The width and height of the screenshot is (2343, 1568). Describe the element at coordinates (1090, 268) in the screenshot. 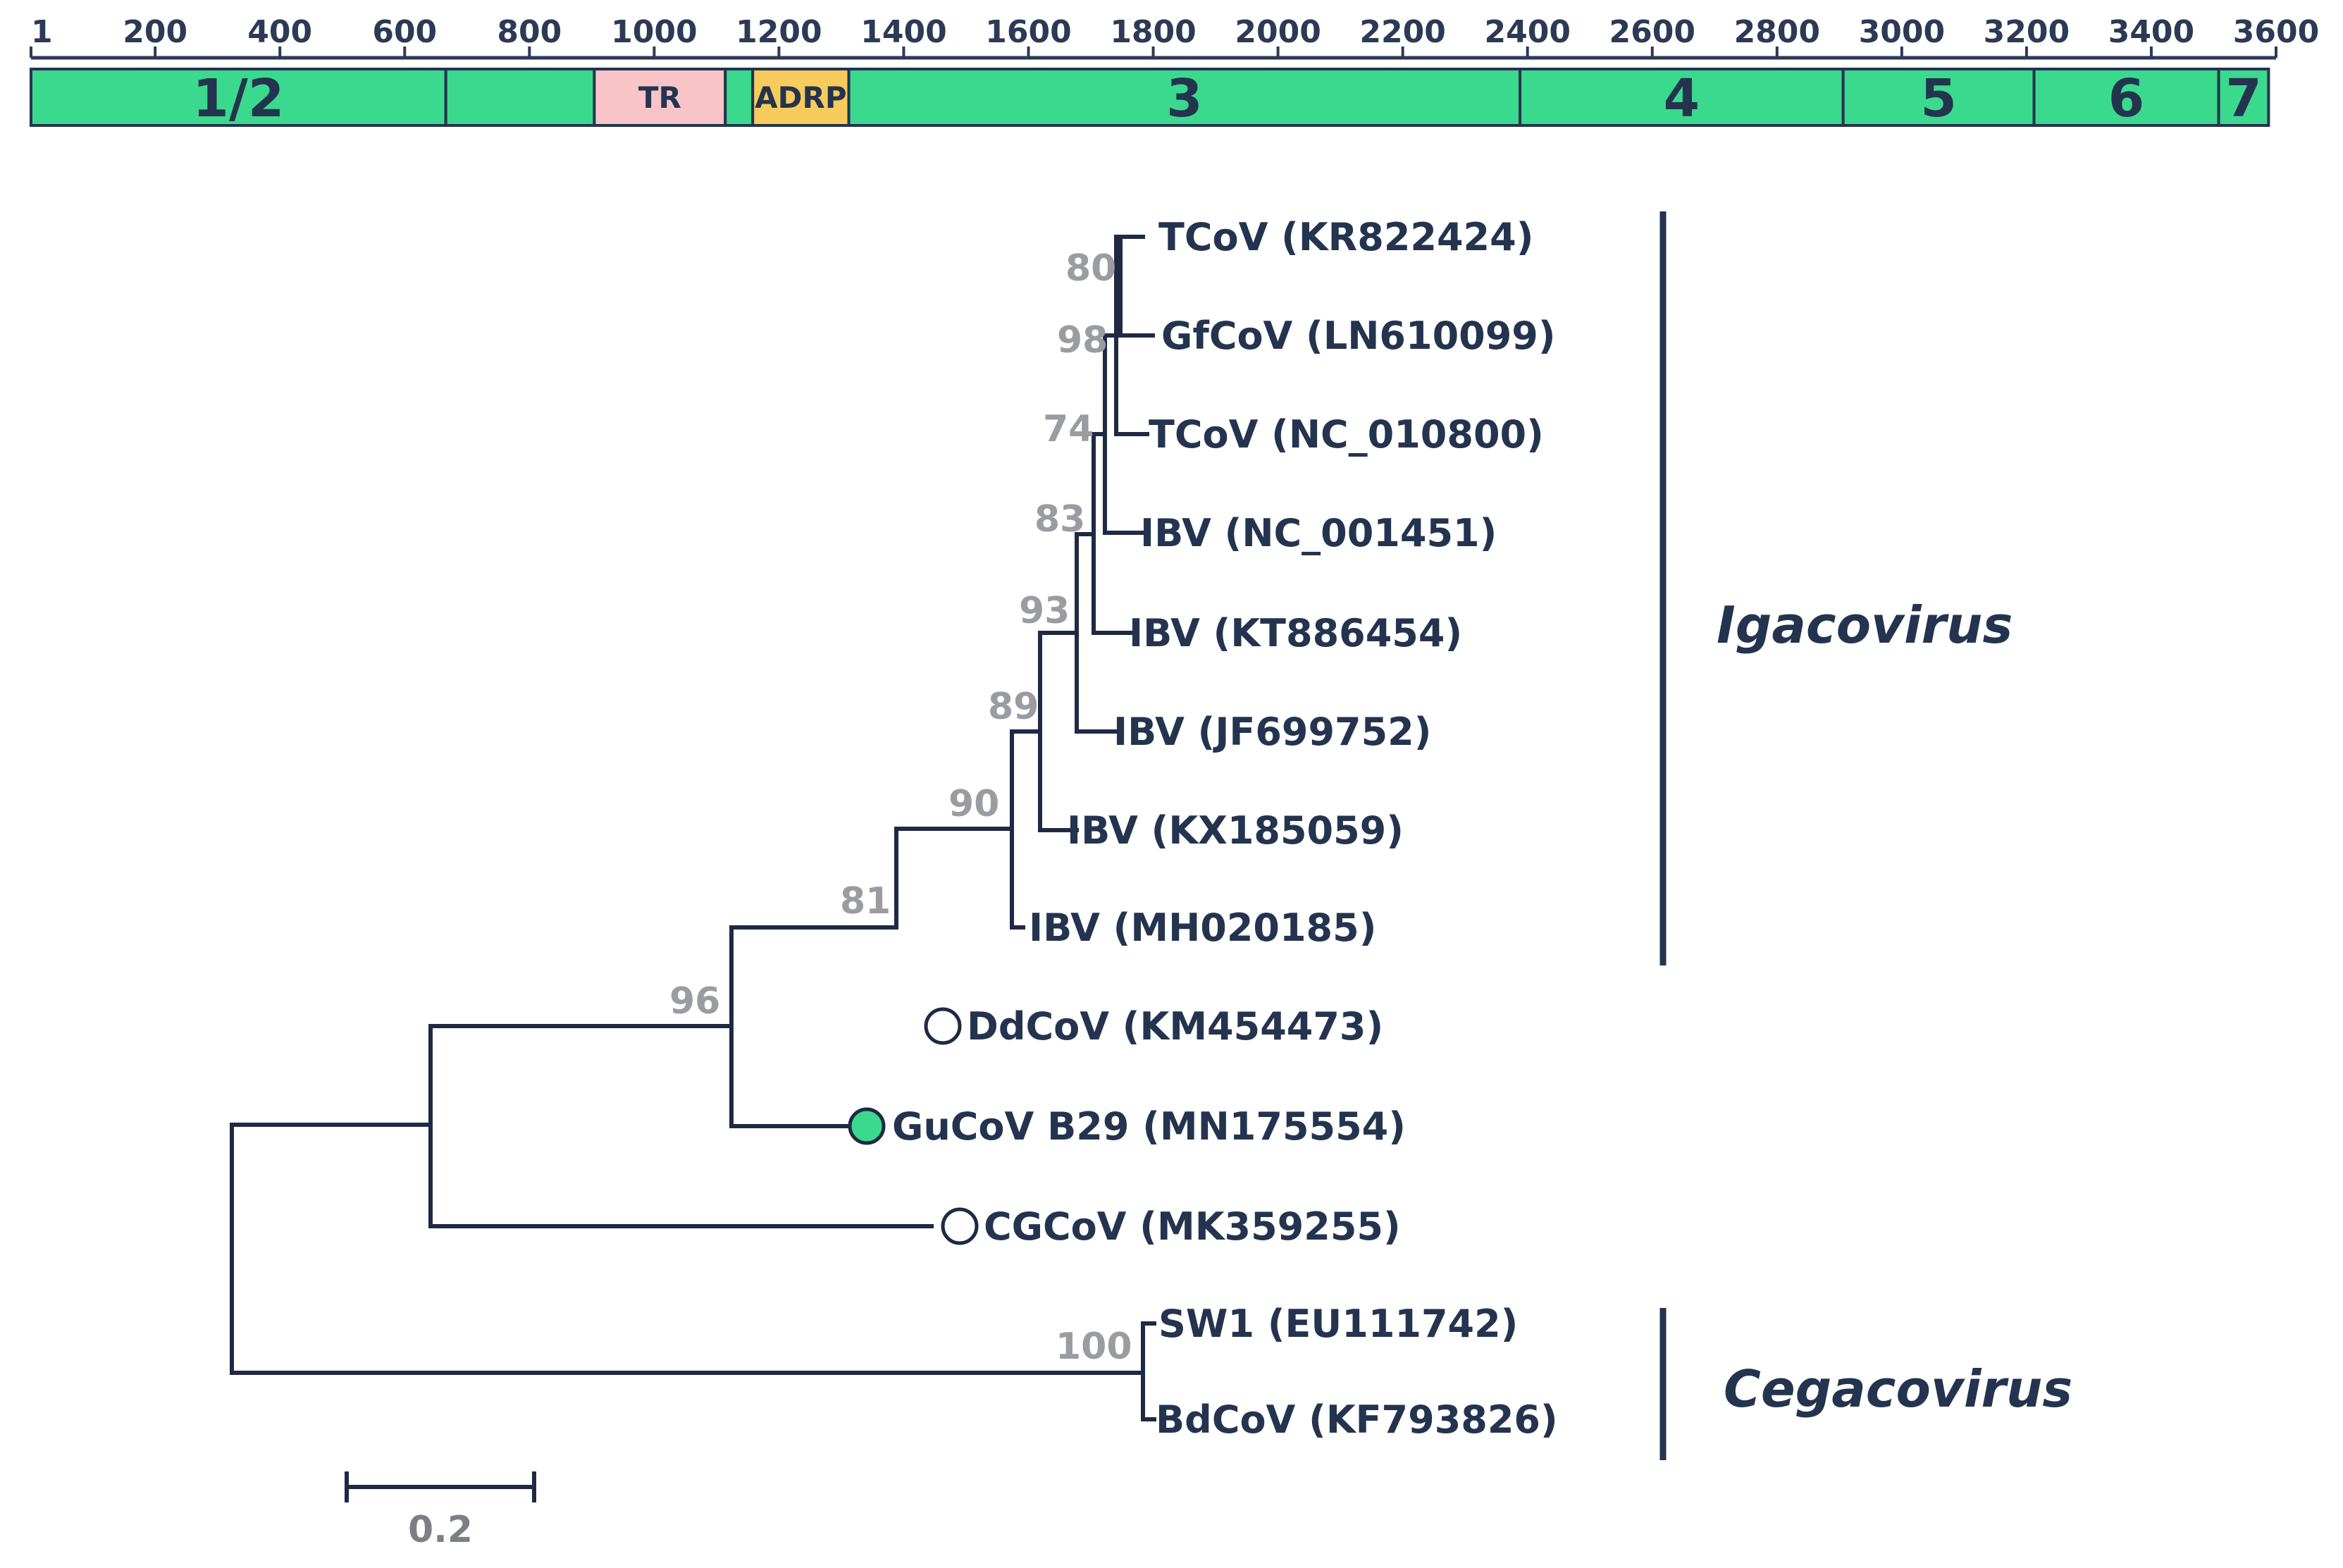

I see `bootstrap-value: 80` at that location.